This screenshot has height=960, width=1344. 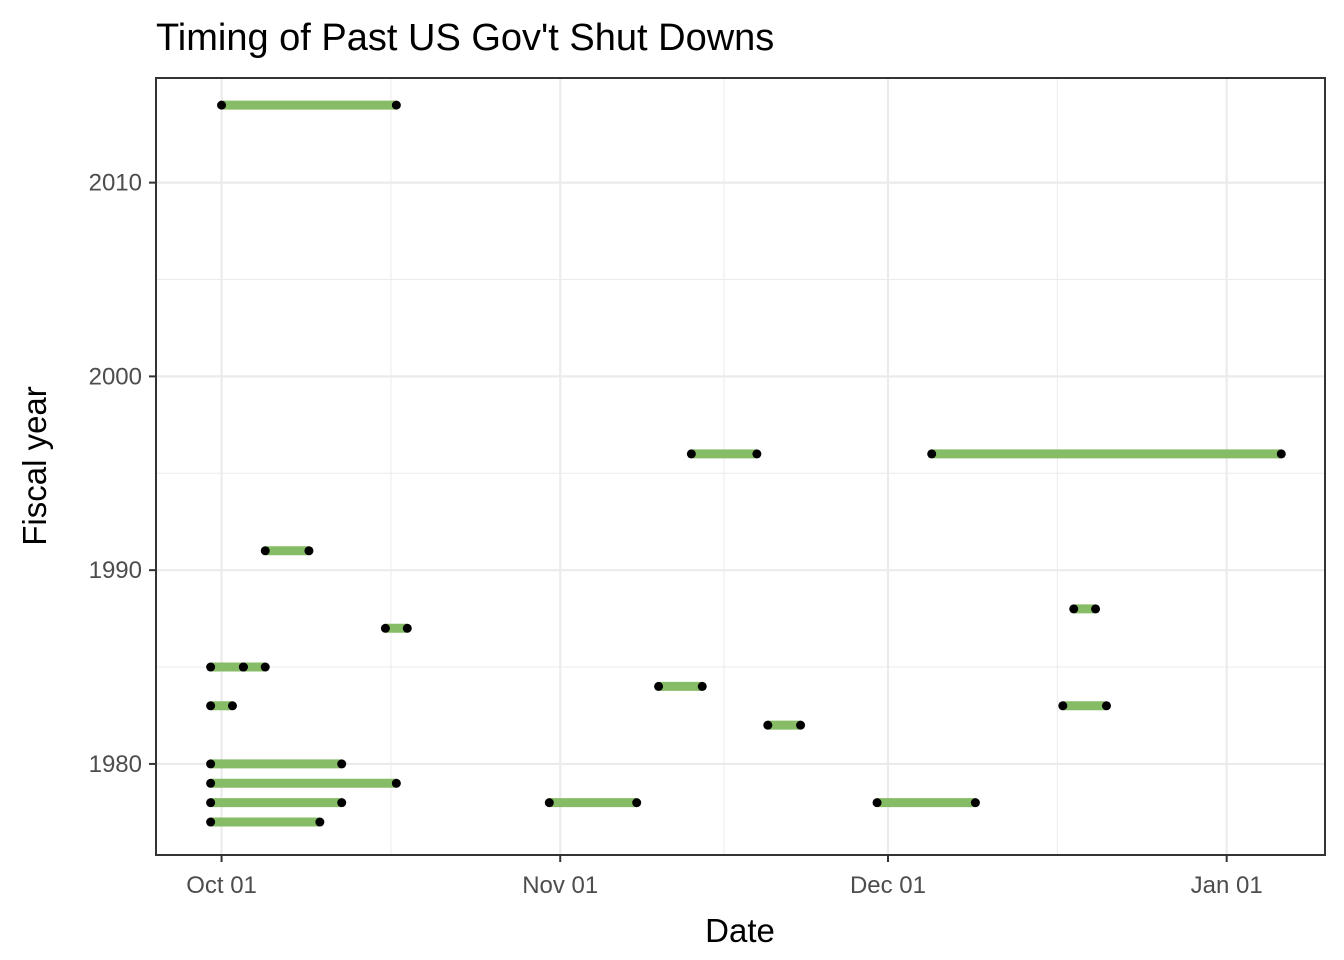 I want to click on x-tick-label: Nov 01, so click(x=560, y=885).